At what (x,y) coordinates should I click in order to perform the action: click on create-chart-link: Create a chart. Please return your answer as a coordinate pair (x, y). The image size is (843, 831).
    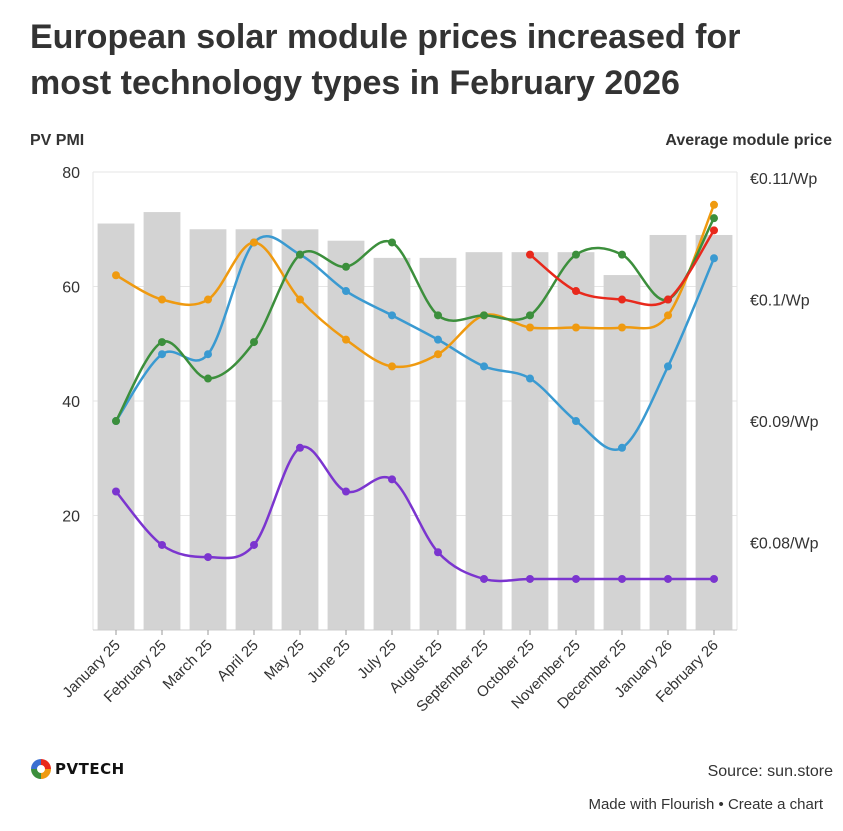
    Looking at the image, I should click on (775, 804).